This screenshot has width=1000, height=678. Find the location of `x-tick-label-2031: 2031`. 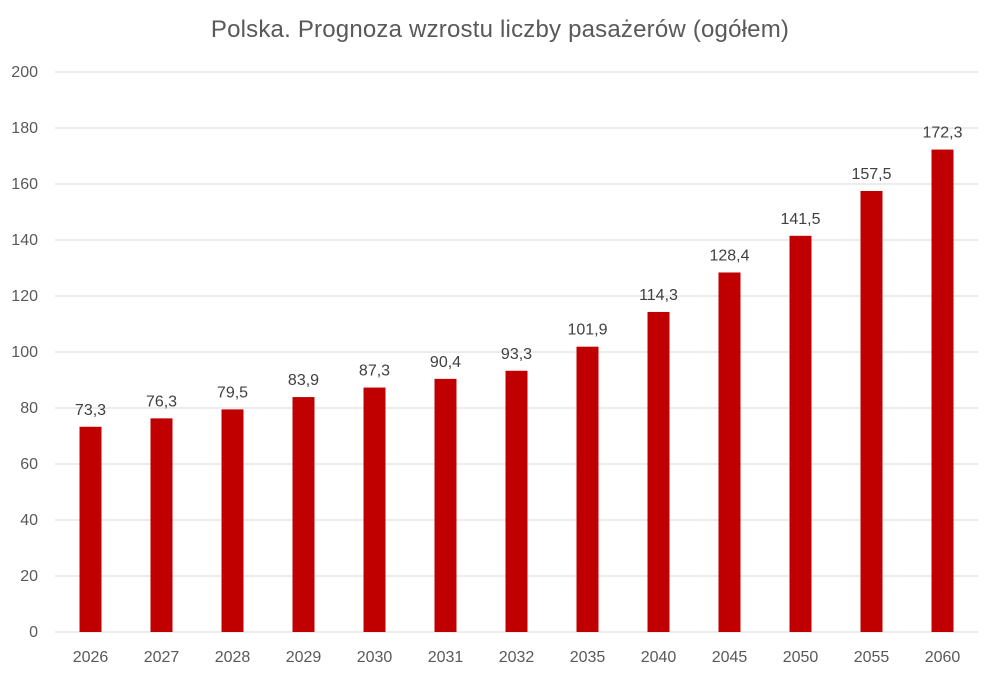

x-tick-label-2031: 2031 is located at coordinates (446, 657).